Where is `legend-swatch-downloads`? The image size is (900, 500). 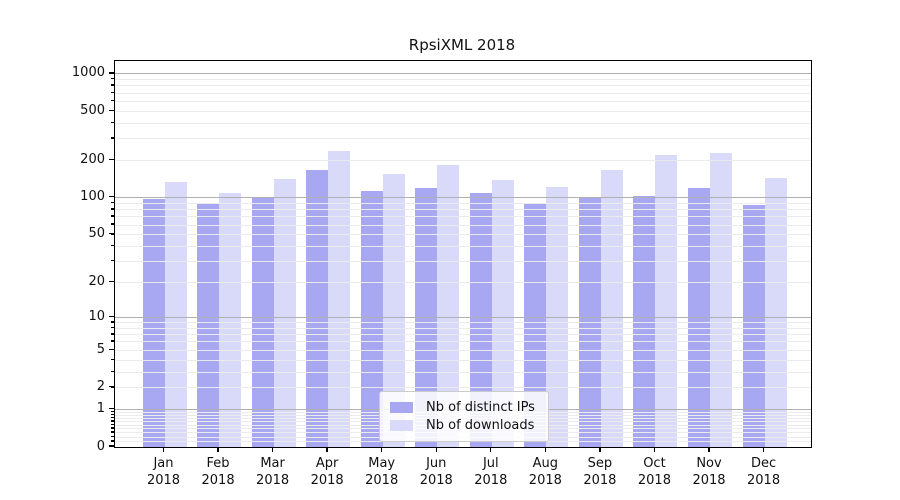
legend-swatch-downloads is located at coordinates (401, 425).